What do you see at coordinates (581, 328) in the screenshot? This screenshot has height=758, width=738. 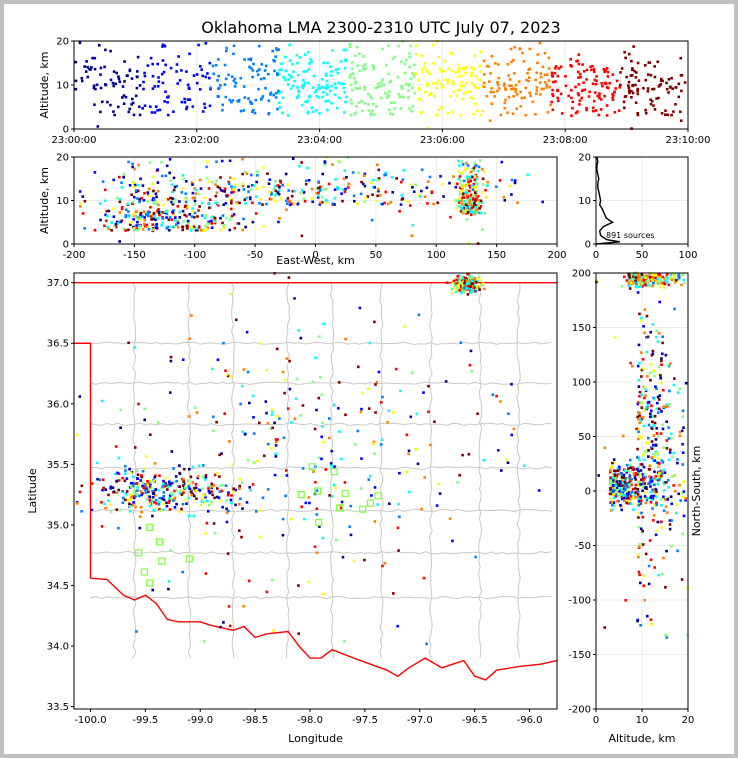 I see `ns-panel-ytick-label: 150` at bounding box center [581, 328].